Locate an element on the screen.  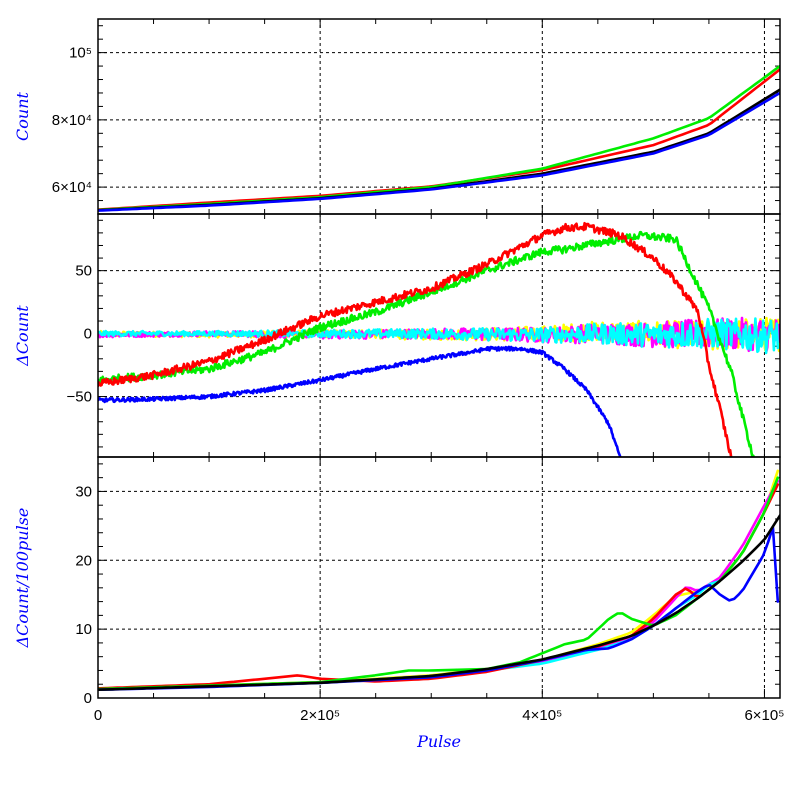
y-tick-label: 50 is located at coordinates (83, 271).